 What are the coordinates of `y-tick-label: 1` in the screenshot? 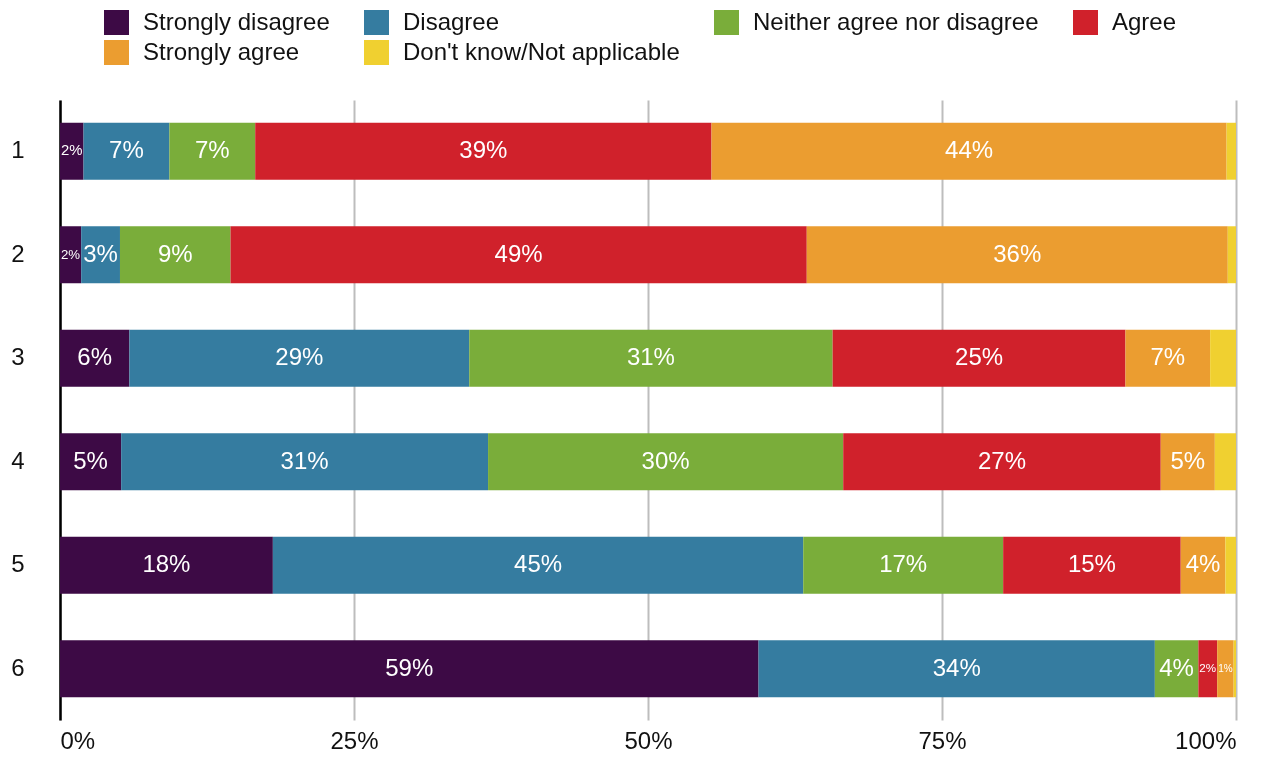 It's located at (18, 150).